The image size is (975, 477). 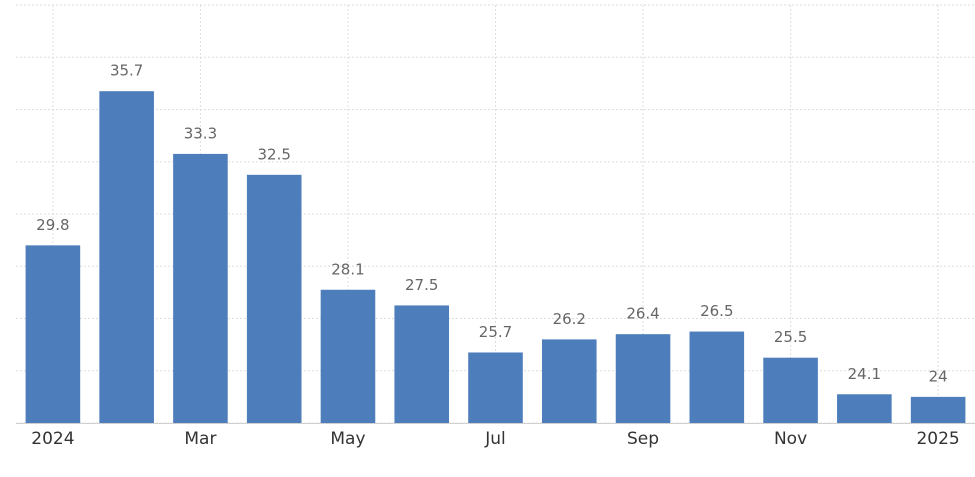 I want to click on value-label: 29.8, so click(x=52, y=225).